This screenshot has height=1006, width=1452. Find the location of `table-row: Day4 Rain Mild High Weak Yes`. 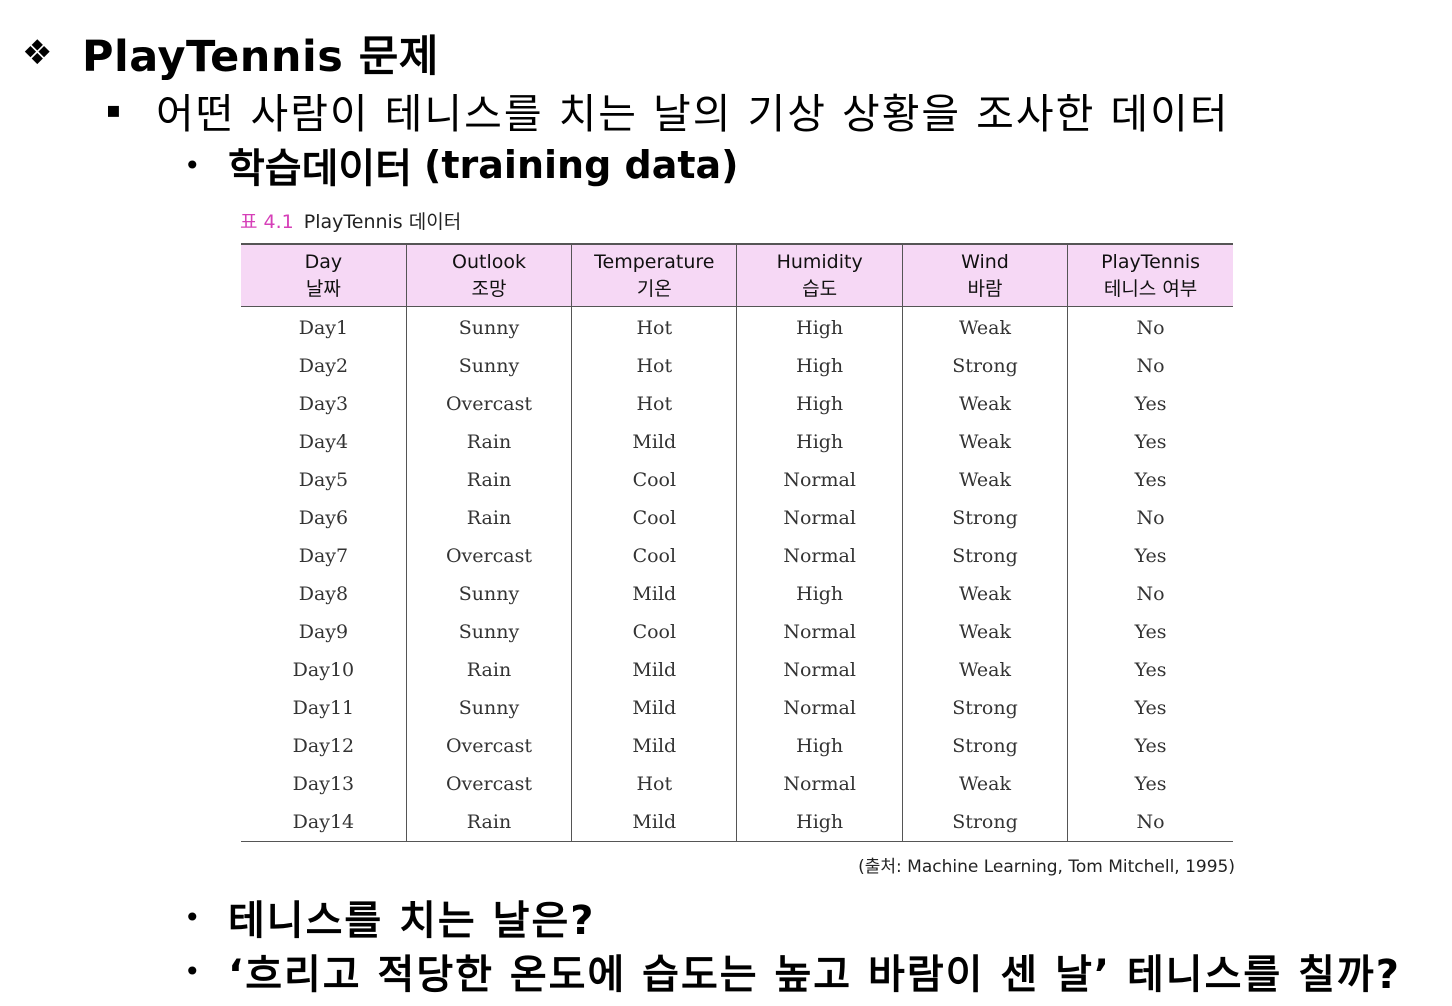

table-row: Day4 Rain Mild High Weak Yes is located at coordinates (737, 442).